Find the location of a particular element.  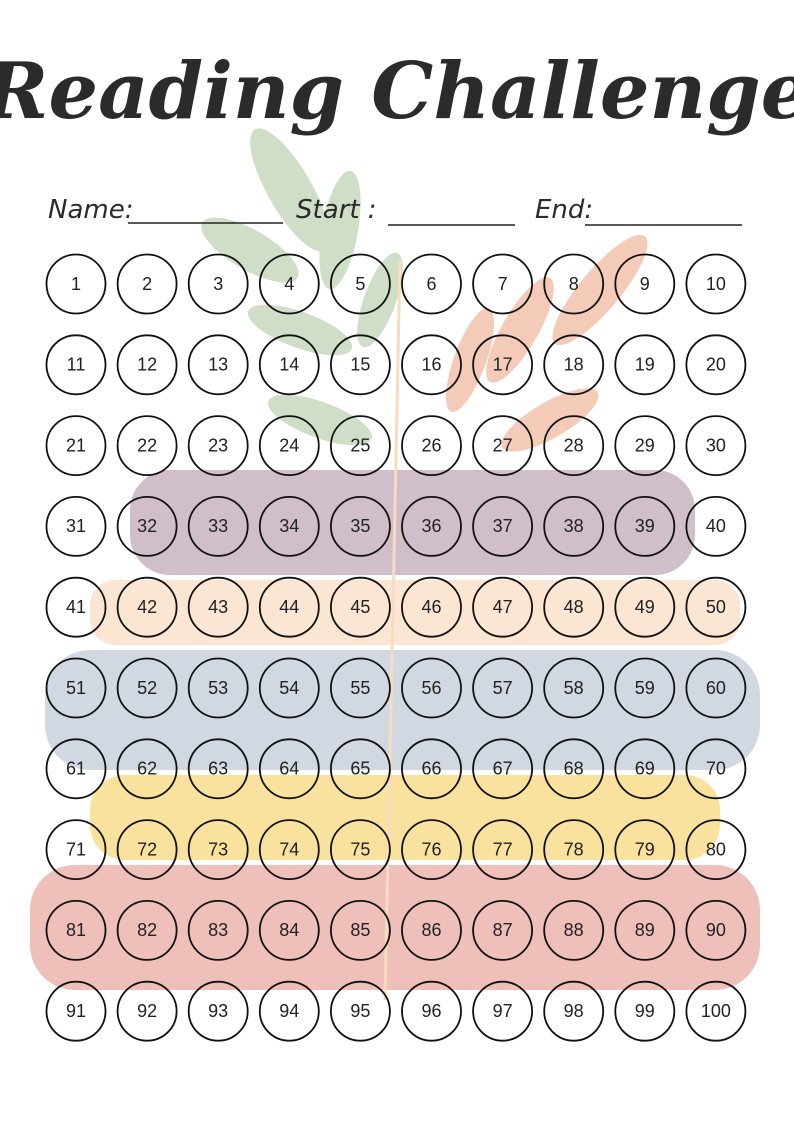

cell-number: 47 is located at coordinates (503, 607).